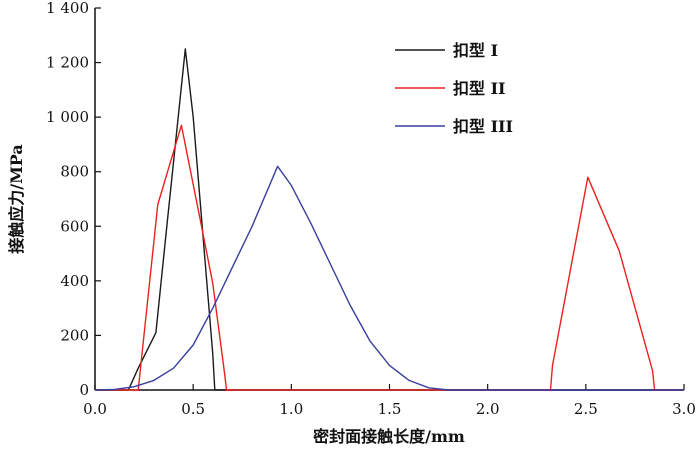 This screenshot has height=454, width=700. Describe the element at coordinates (479, 88) in the screenshot. I see `legend-label-2: 扣型 II` at that location.